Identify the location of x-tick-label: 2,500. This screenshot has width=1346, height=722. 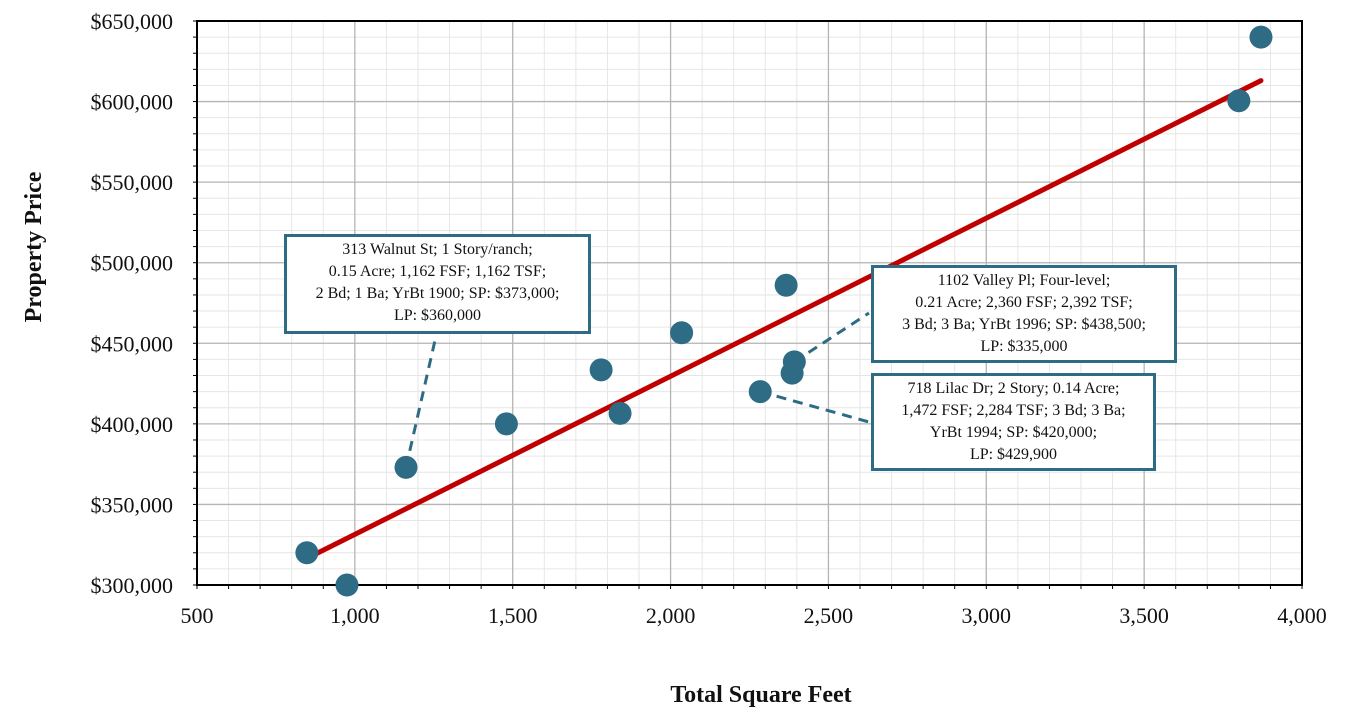
(829, 615).